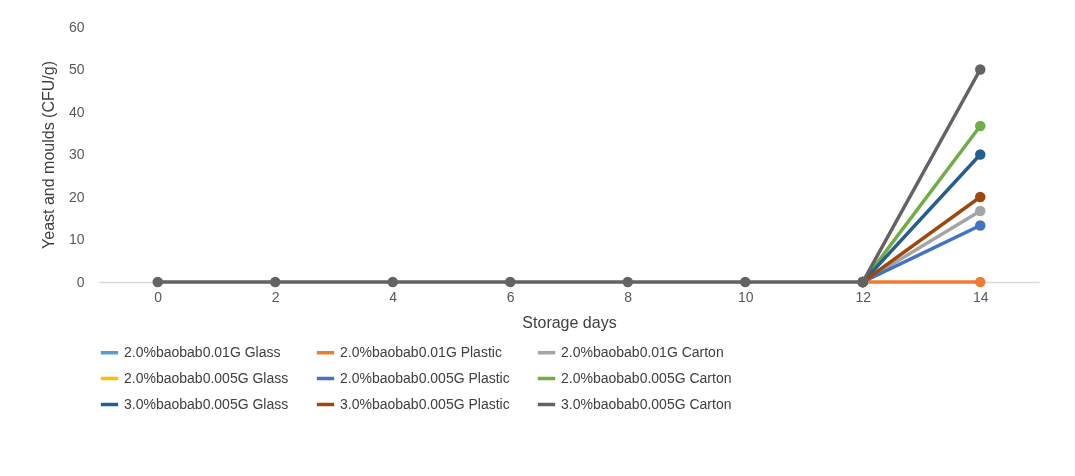  Describe the element at coordinates (76, 69) in the screenshot. I see `y-tick-label: 50` at that location.